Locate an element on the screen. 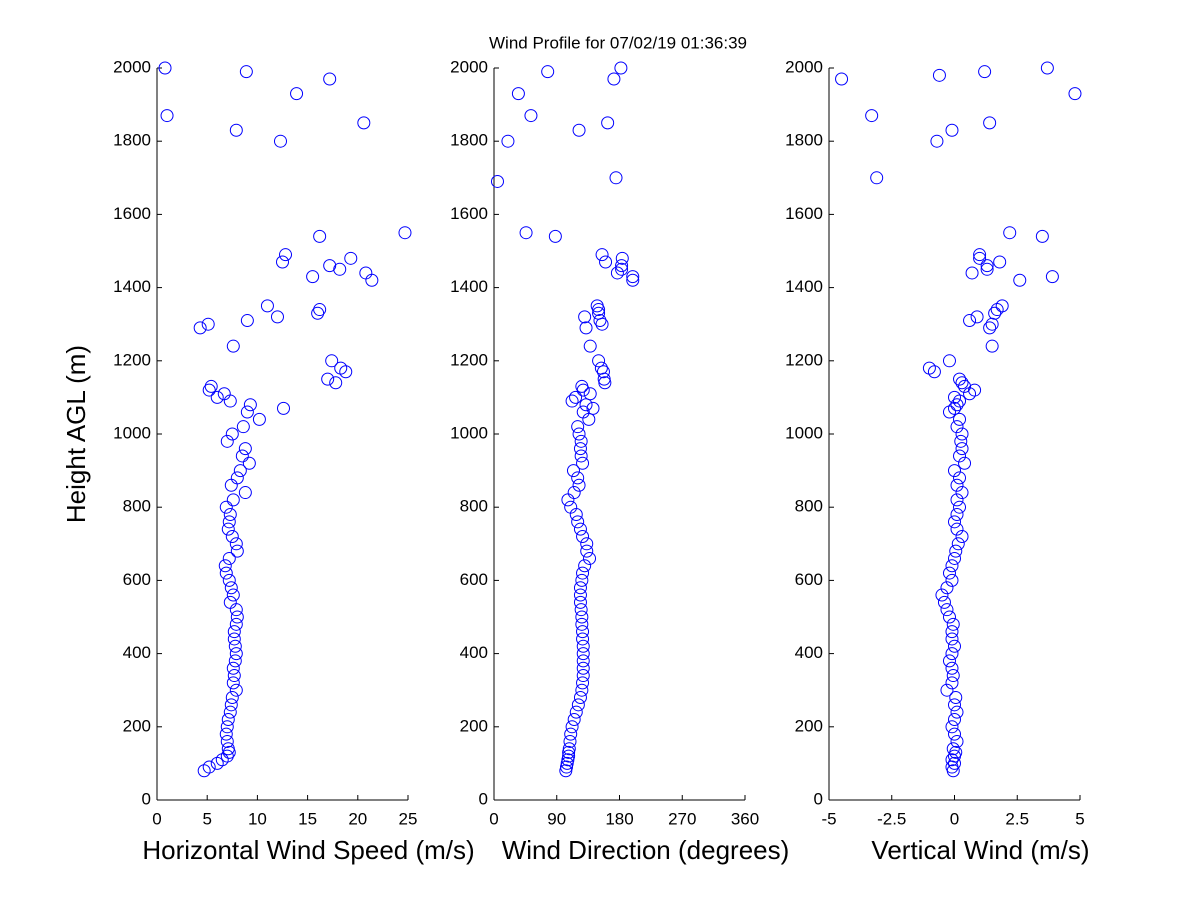 This screenshot has height=900, width=1200. y-tick-label: 1600 is located at coordinates (469, 213).